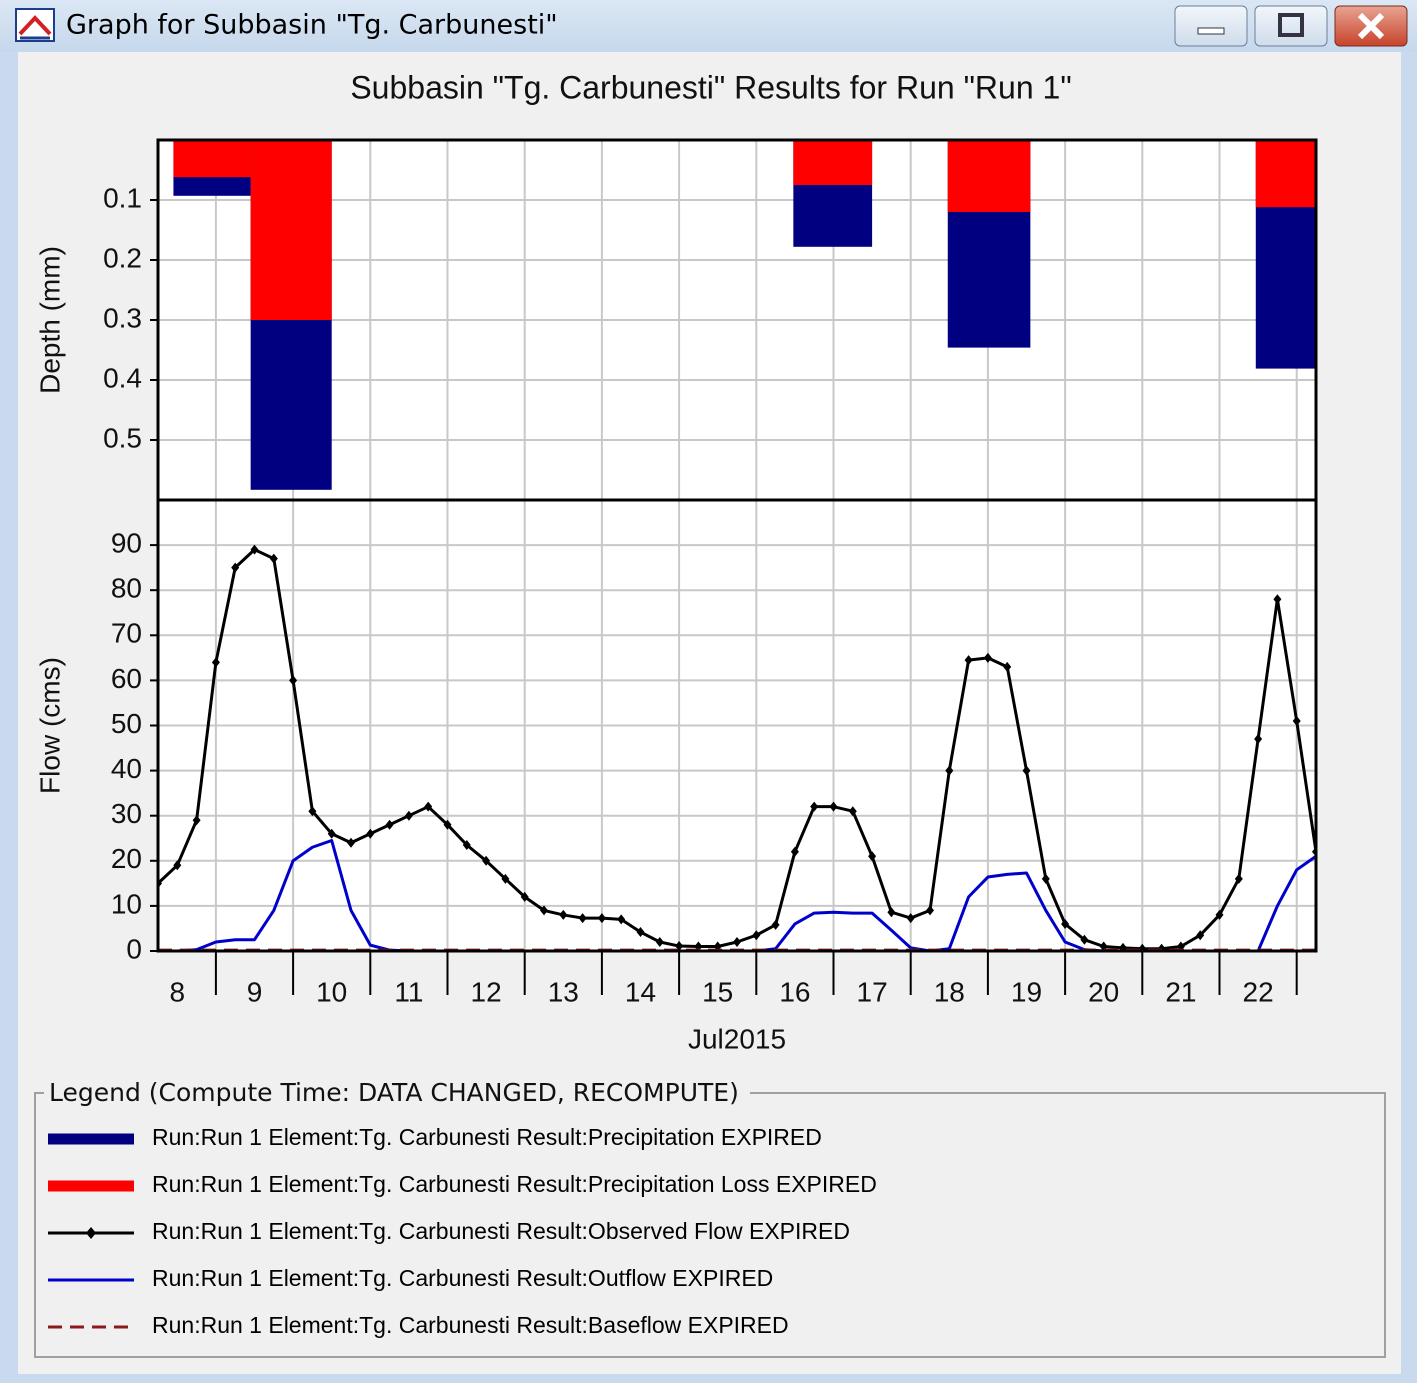  Describe the element at coordinates (91, 1233) in the screenshot. I see `legend-marker` at that location.